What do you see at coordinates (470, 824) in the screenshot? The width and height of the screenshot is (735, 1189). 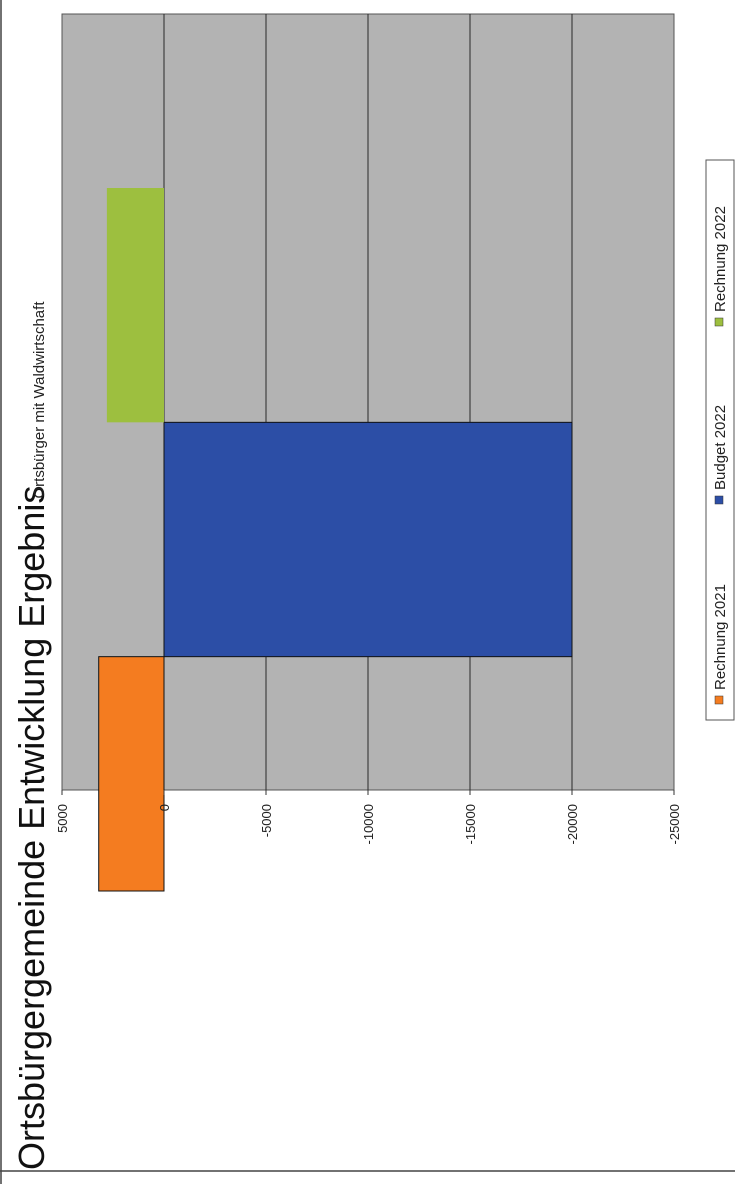 I see `tick-label: -15000` at bounding box center [470, 824].